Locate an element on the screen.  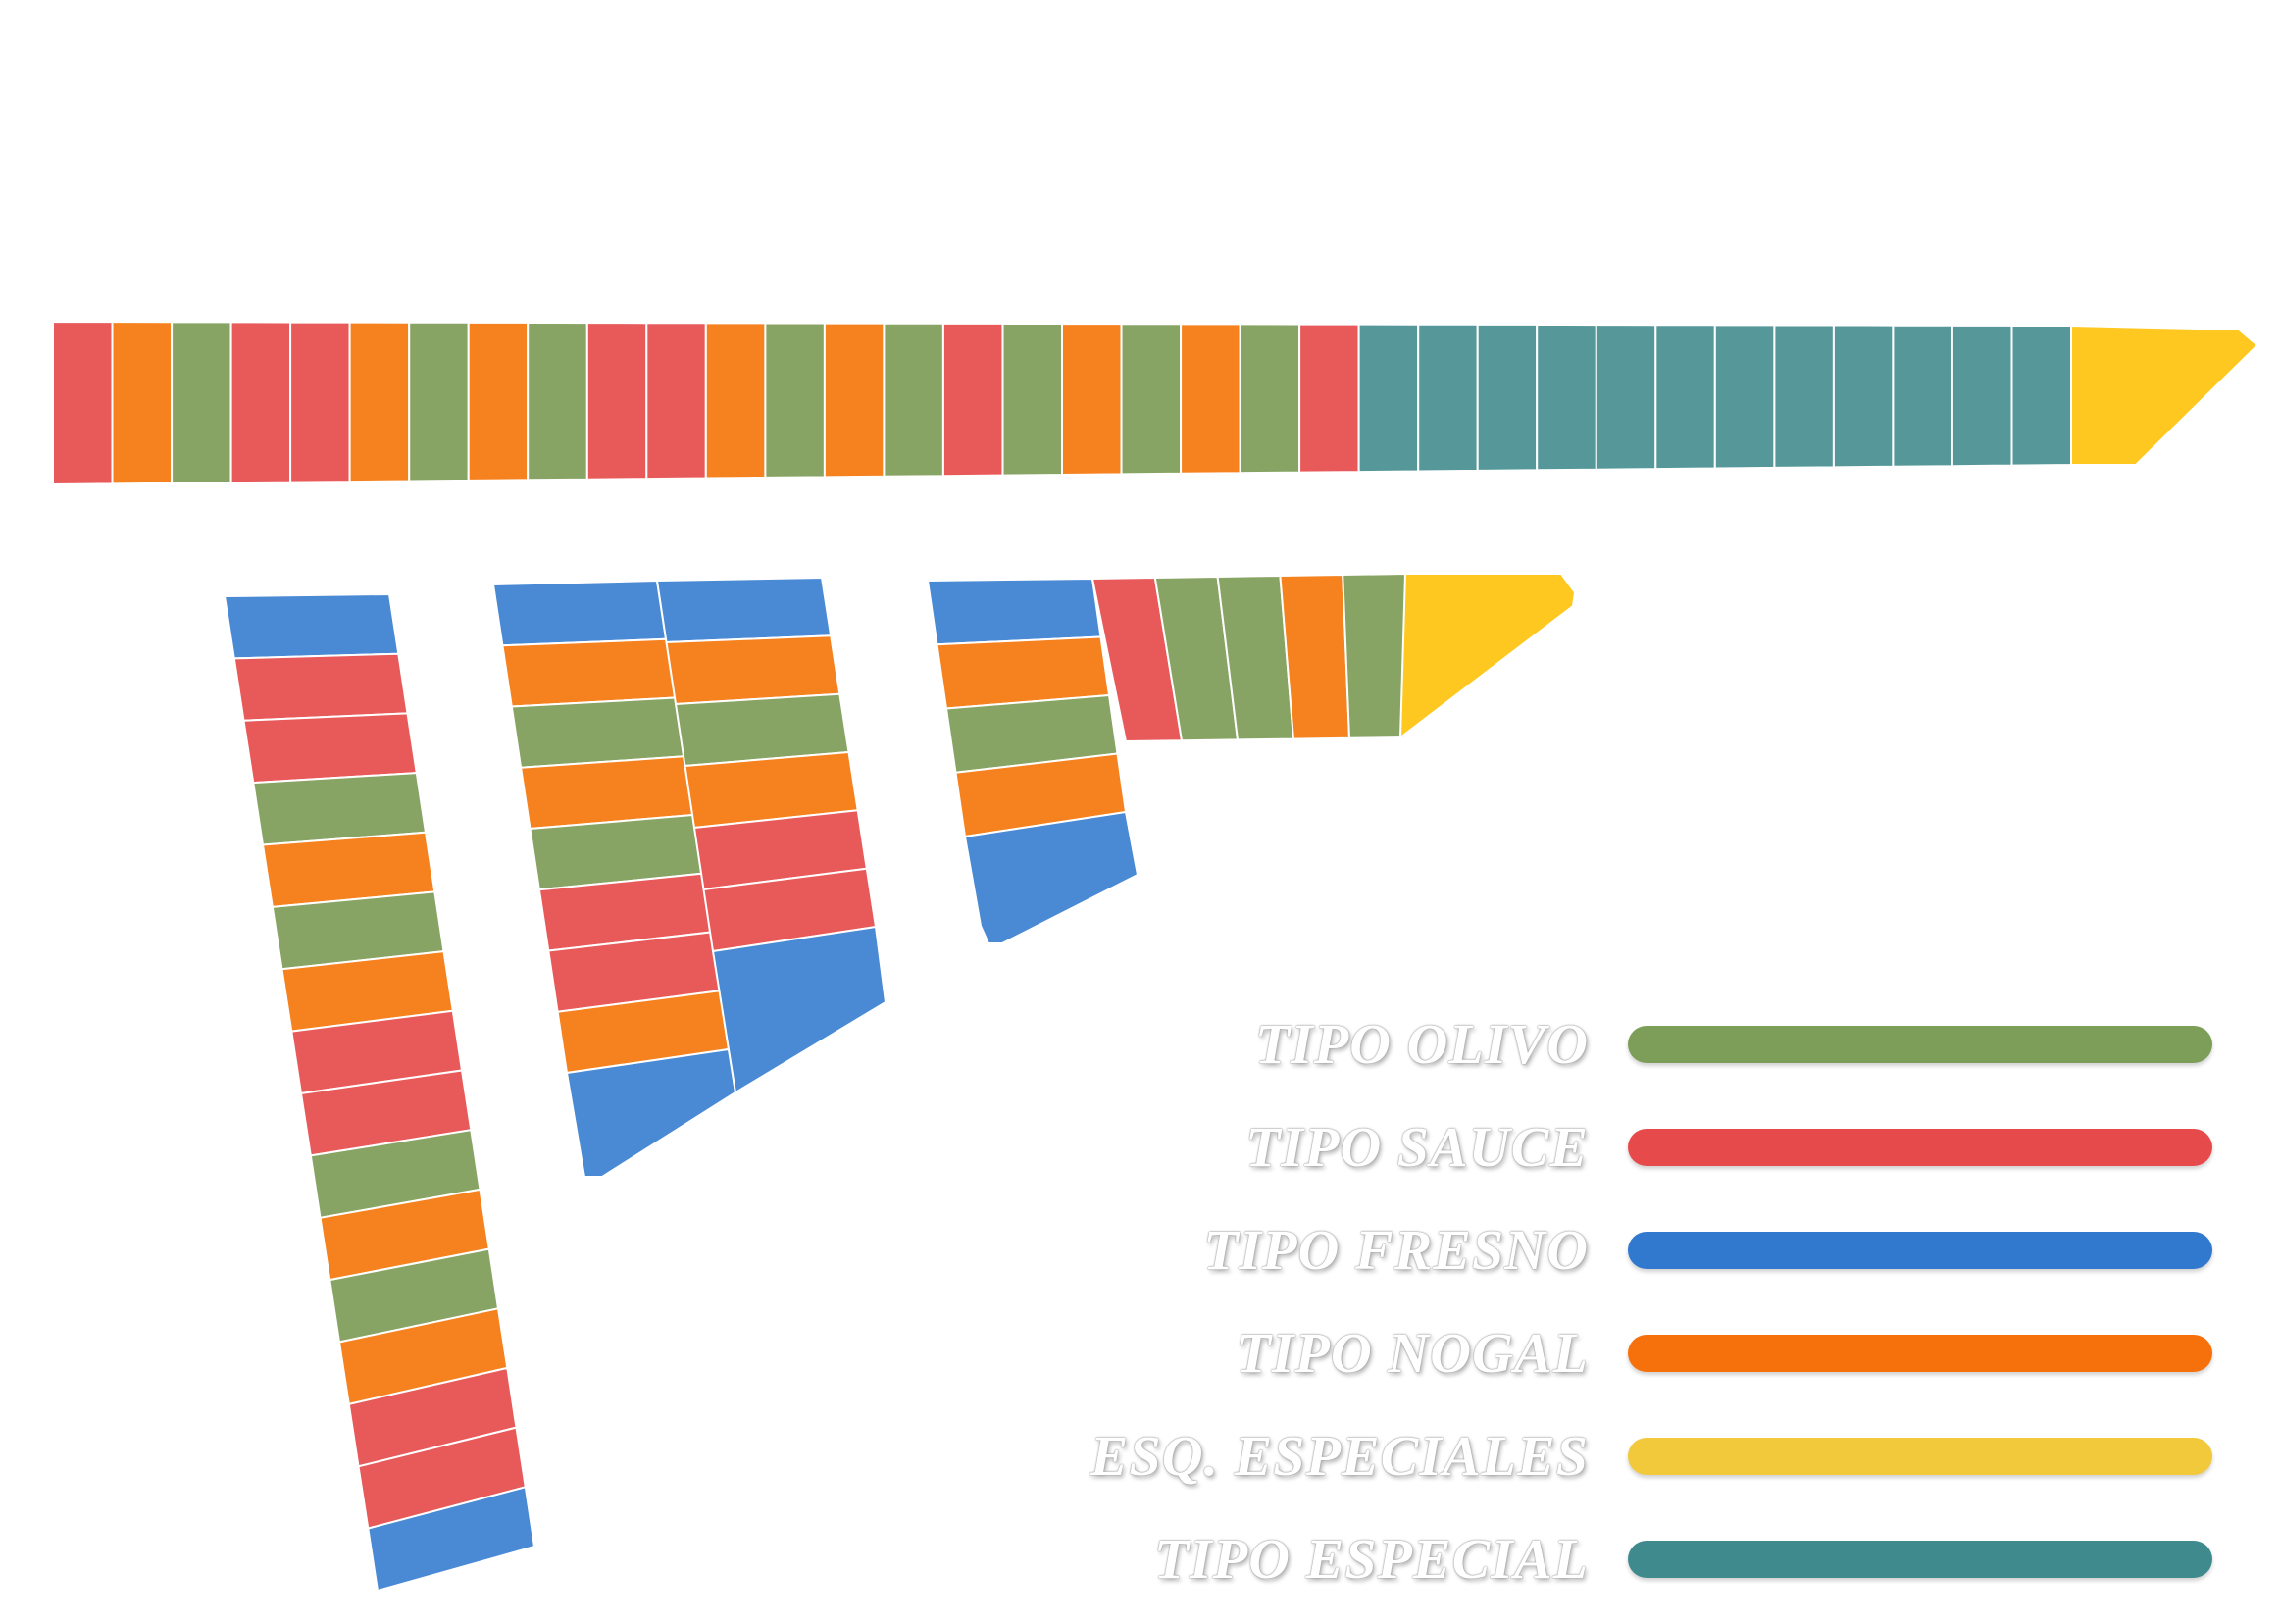
top-run-cell-20-nogal is located at coordinates (1210, 399).